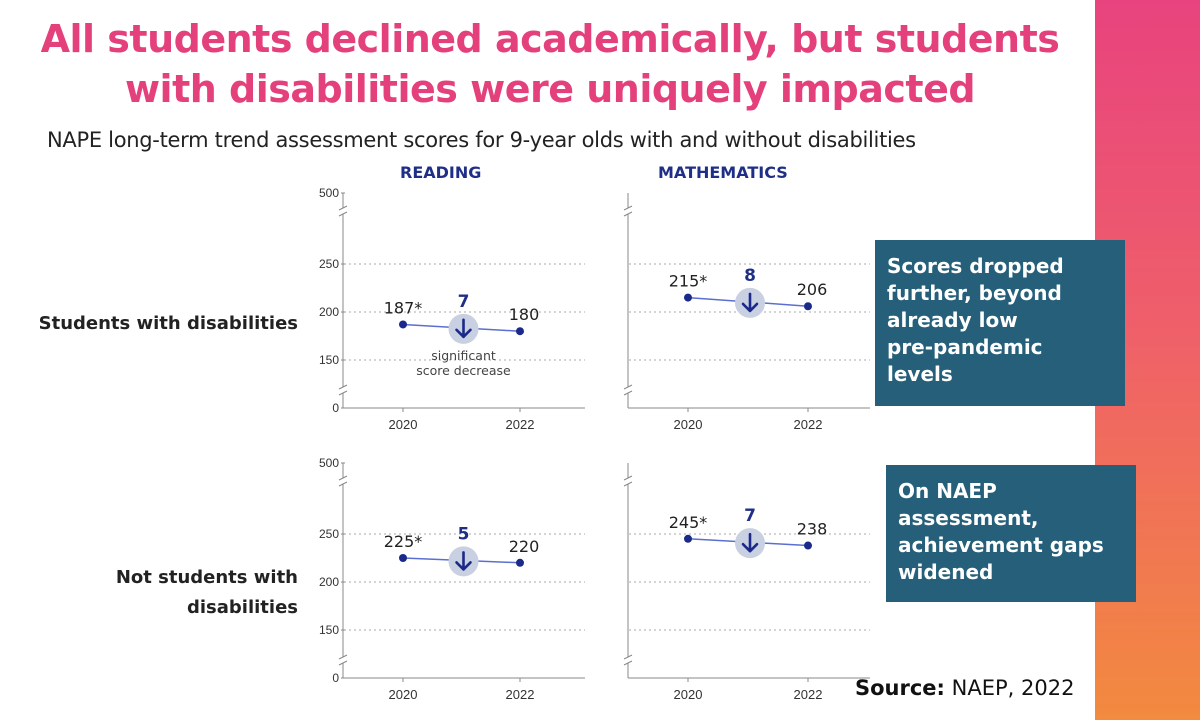 This screenshot has height=720, width=1200. Describe the element at coordinates (335, 408) in the screenshot. I see `panel-1-y-tick-0: 0` at that location.